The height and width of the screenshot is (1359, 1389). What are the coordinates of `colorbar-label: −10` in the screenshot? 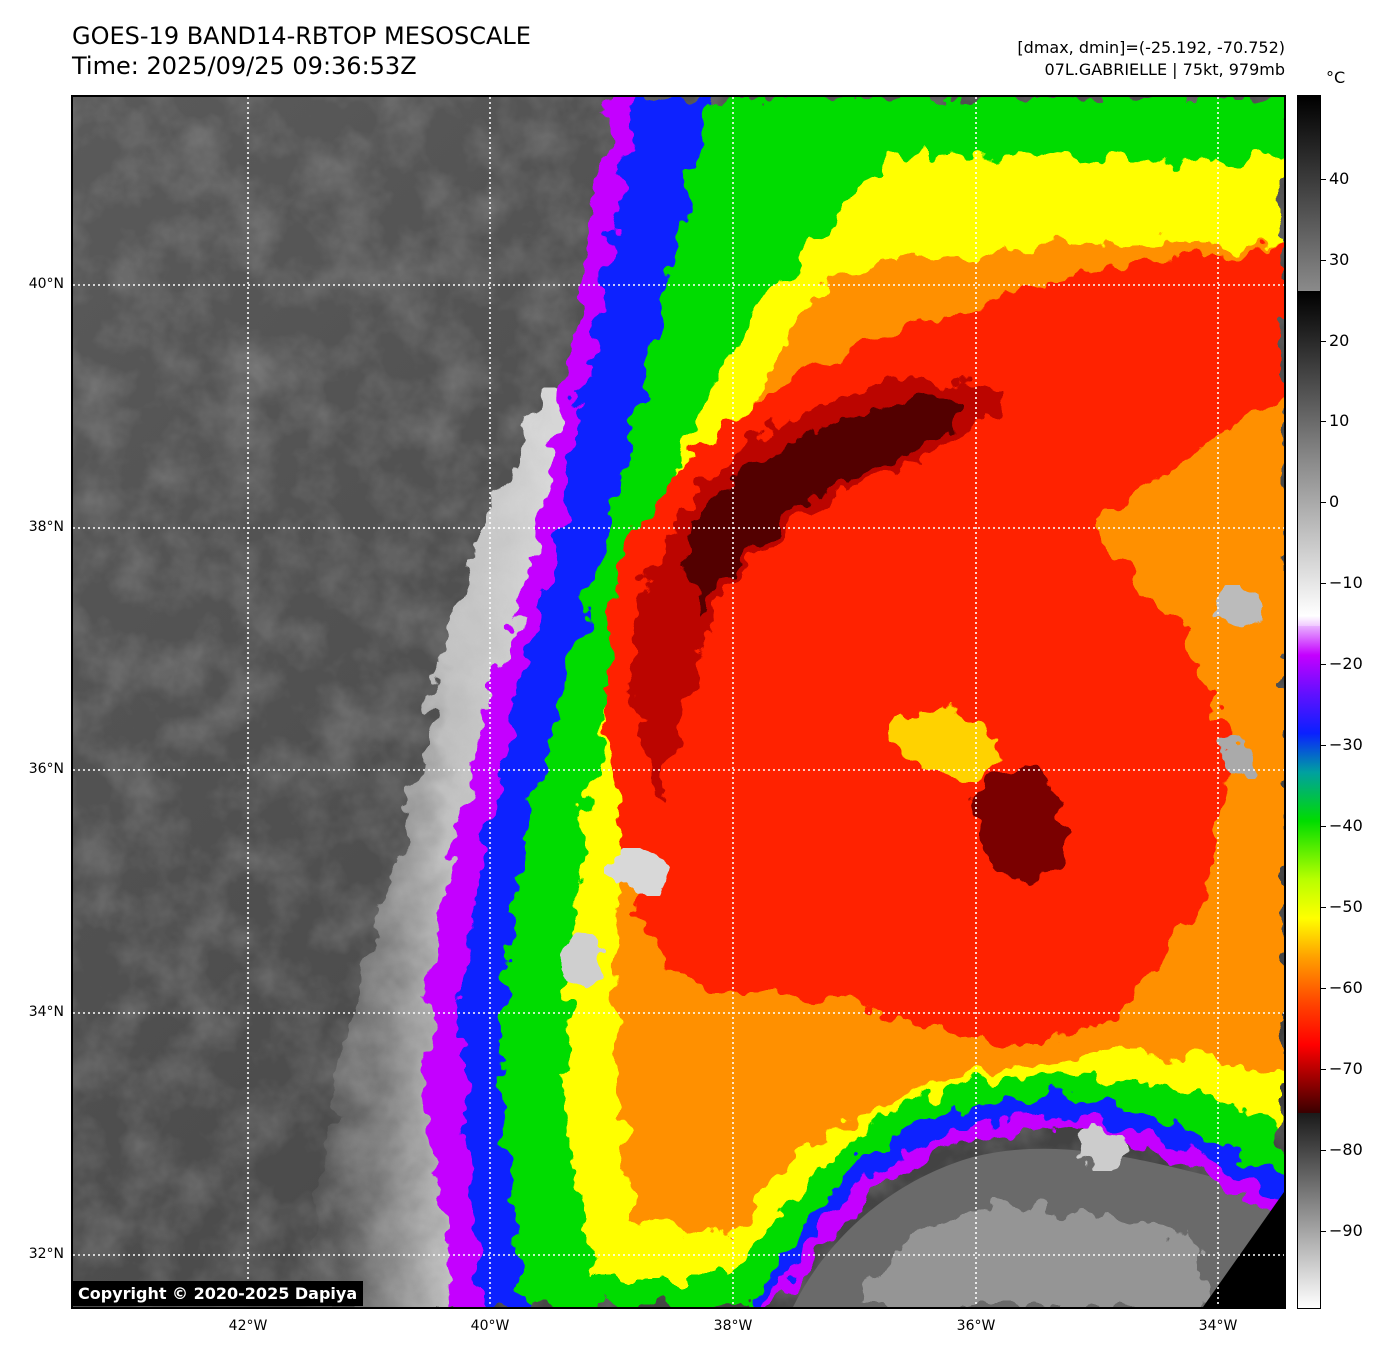 It's located at (1346, 582).